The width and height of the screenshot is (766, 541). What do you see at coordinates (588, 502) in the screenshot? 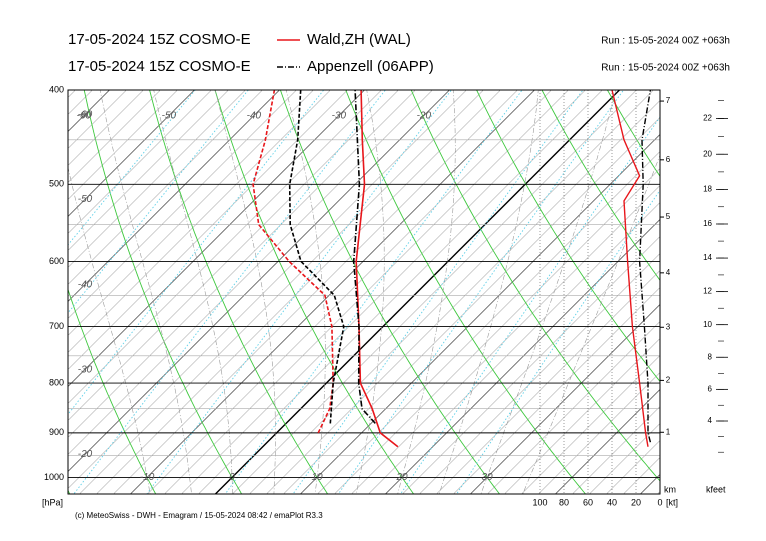
I see `wind-tick-label: 60` at bounding box center [588, 502].